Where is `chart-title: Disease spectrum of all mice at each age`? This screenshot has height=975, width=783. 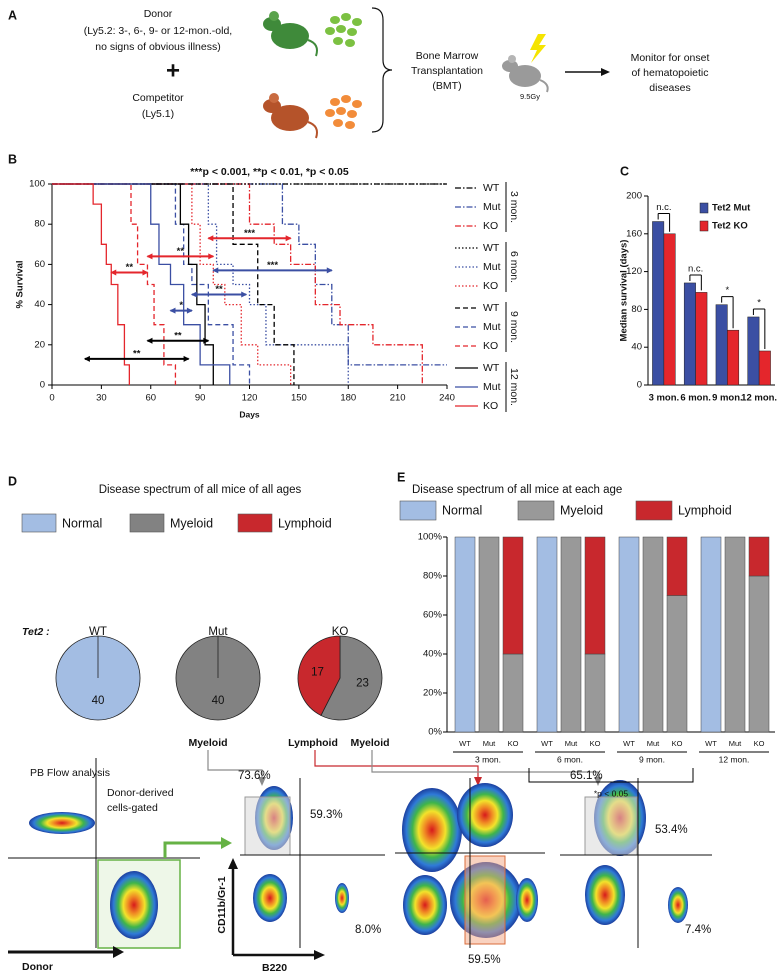 chart-title: Disease spectrum of all mice at each age is located at coordinates (517, 490).